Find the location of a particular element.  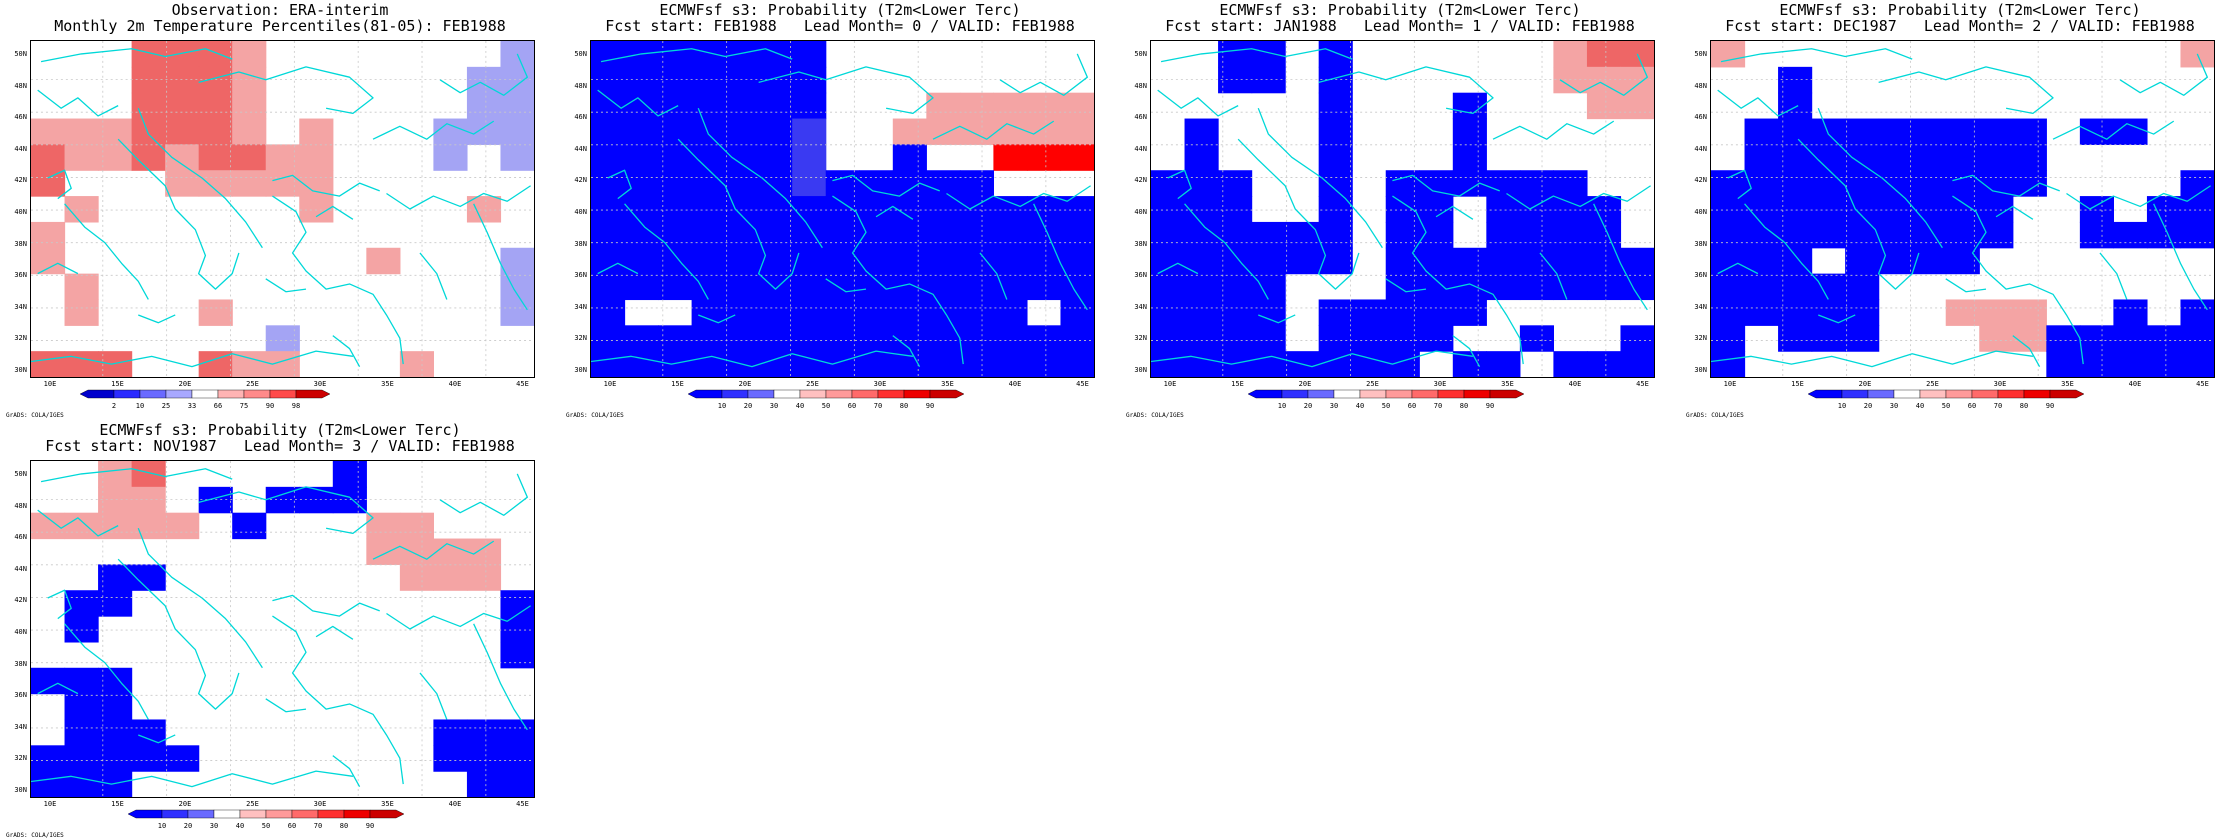

longitude-label: 30E is located at coordinates (2000, 384).